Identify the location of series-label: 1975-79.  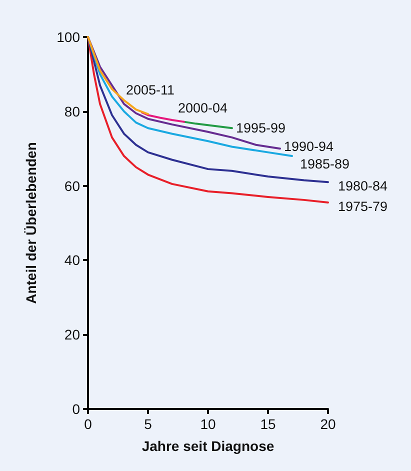
(363, 206).